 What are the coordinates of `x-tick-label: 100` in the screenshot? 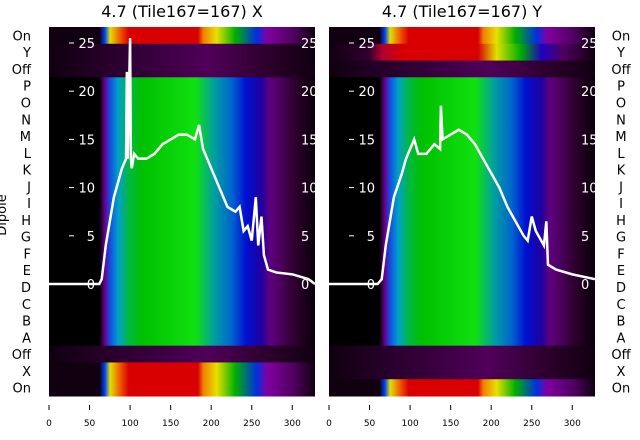 It's located at (410, 424).